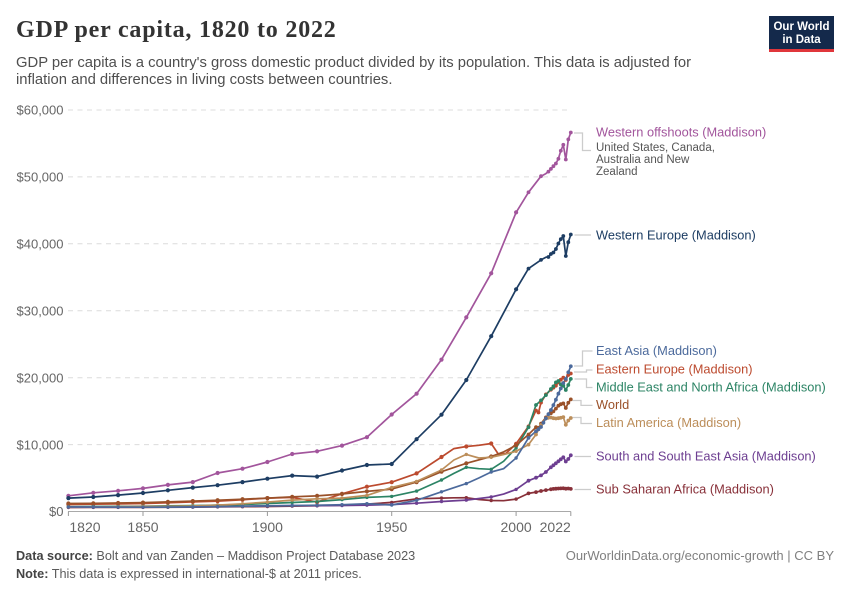 The width and height of the screenshot is (850, 600). I want to click on svg-text: United States, Canada,, so click(655, 148).